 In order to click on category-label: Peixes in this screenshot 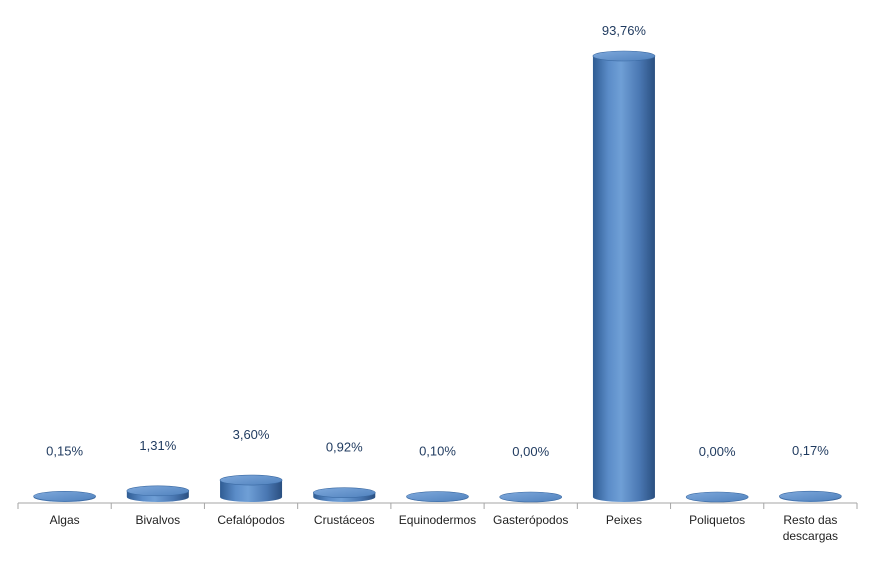, I will do `click(624, 520)`.